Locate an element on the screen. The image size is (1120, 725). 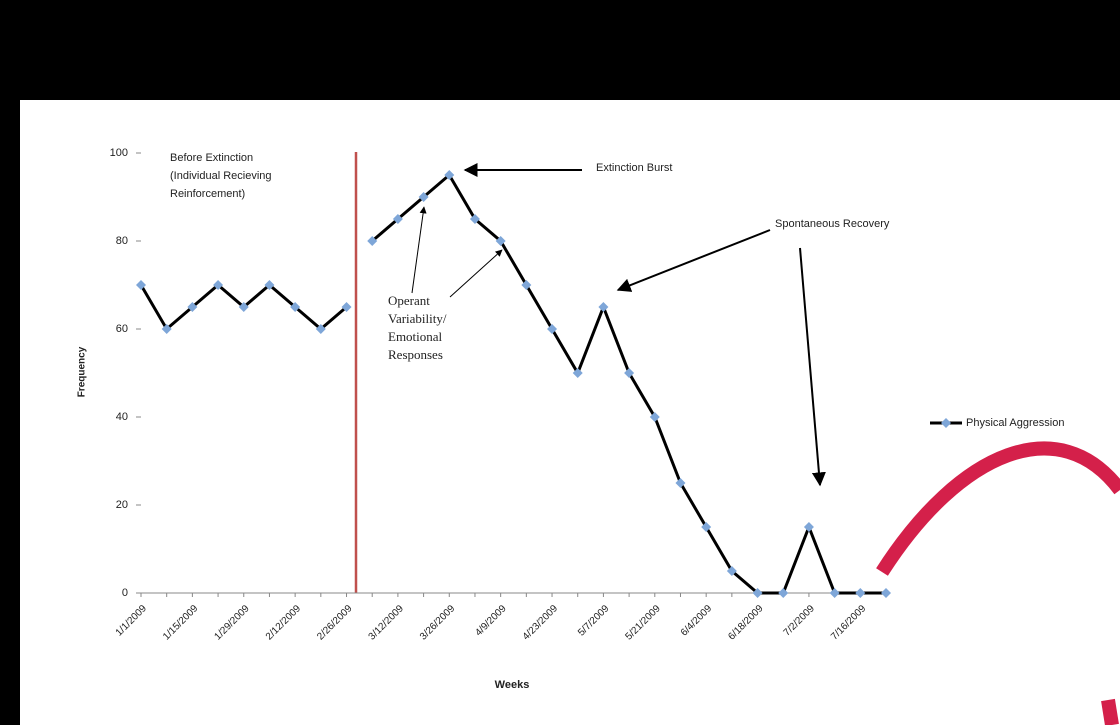
y-tick-label: 100 is located at coordinates (119, 153).